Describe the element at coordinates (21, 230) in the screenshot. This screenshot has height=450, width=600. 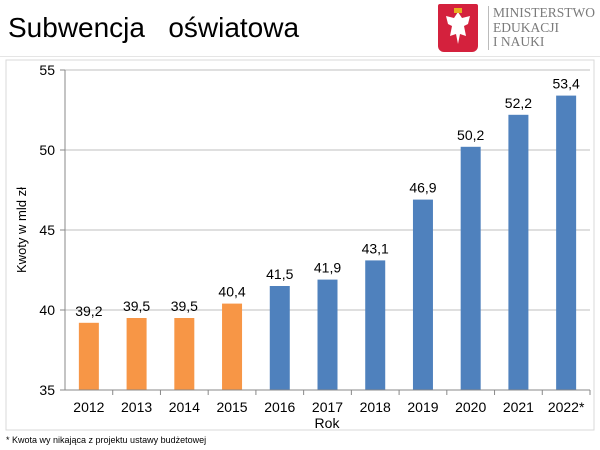
I see `y-axis-label: Kwoty w mld zł` at that location.